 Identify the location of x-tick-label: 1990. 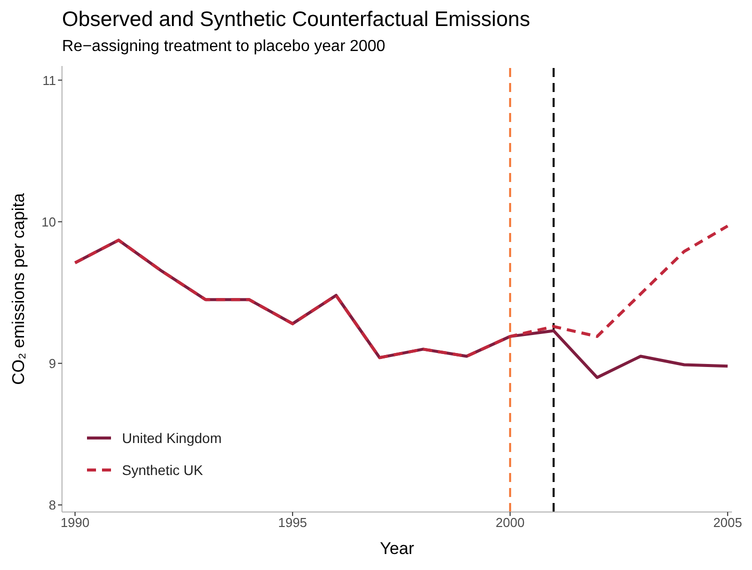
(75, 522).